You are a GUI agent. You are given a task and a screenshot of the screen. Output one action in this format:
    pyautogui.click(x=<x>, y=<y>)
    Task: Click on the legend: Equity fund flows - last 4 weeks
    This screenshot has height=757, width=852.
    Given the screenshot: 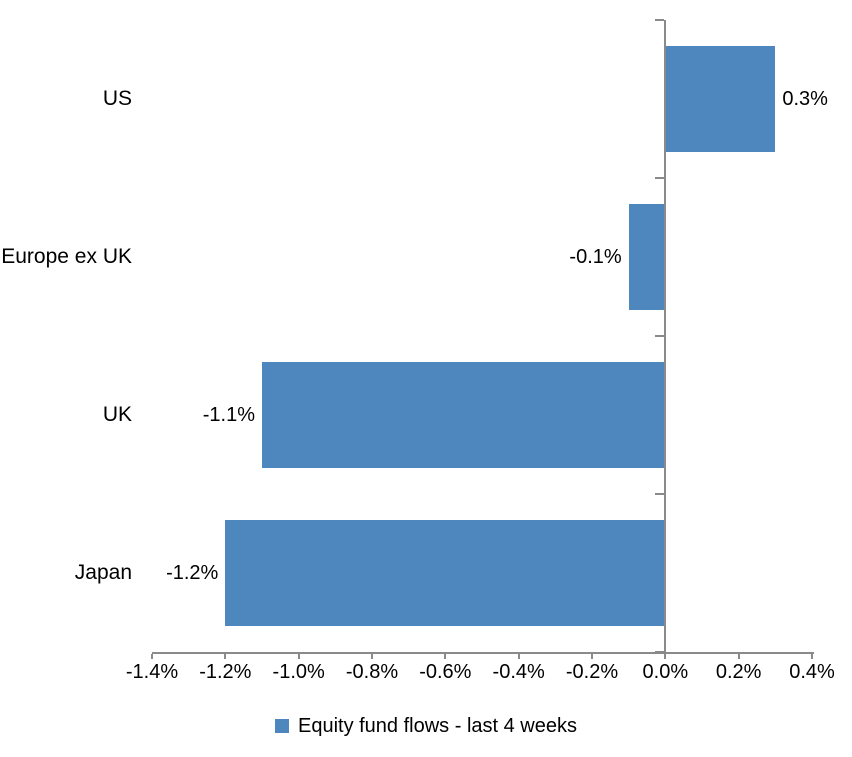 What is the action you would take?
    pyautogui.click(x=426, y=726)
    